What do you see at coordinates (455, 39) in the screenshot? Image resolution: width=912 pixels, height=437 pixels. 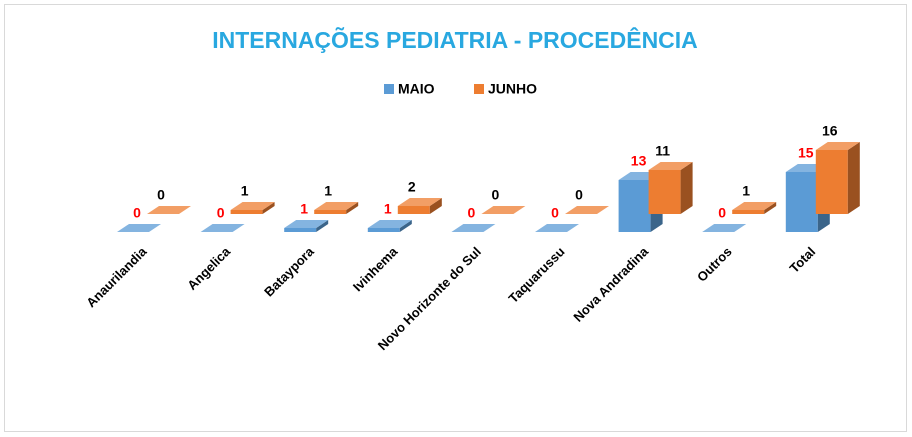 I see `chart-title: INTERNAÇÕES PEDIATRIA - PROCEDÊNCIA` at bounding box center [455, 39].